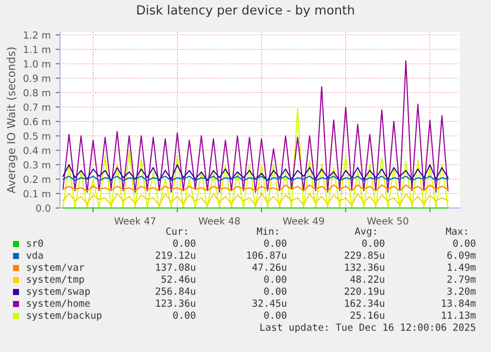  What do you see at coordinates (37, 122) in the screenshot?
I see `y-tick-label: 0.6 m` at bounding box center [37, 122].